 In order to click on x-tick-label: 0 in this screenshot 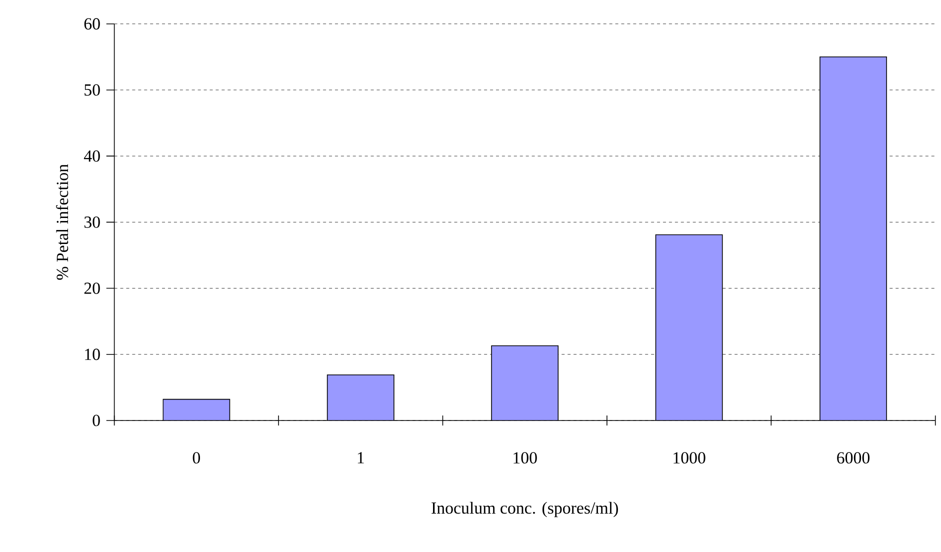, I will do `click(196, 458)`.